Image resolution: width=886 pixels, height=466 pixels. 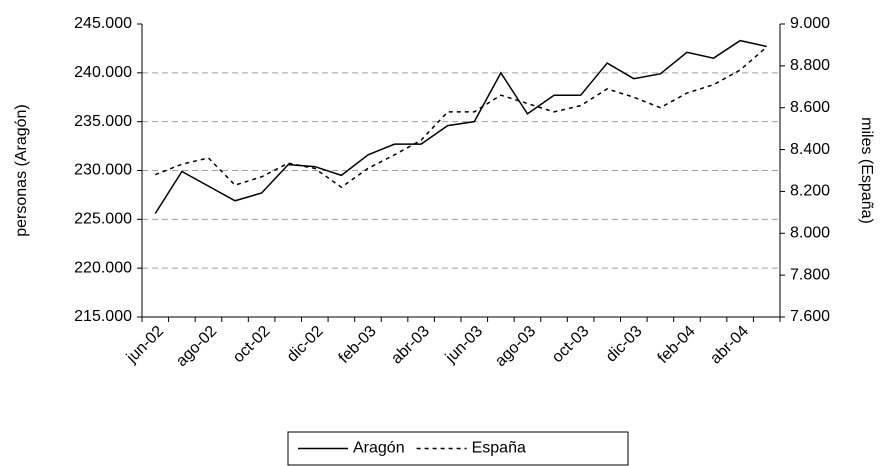 What do you see at coordinates (103, 23) in the screenshot?
I see `y-tick-label: 245.000` at bounding box center [103, 23].